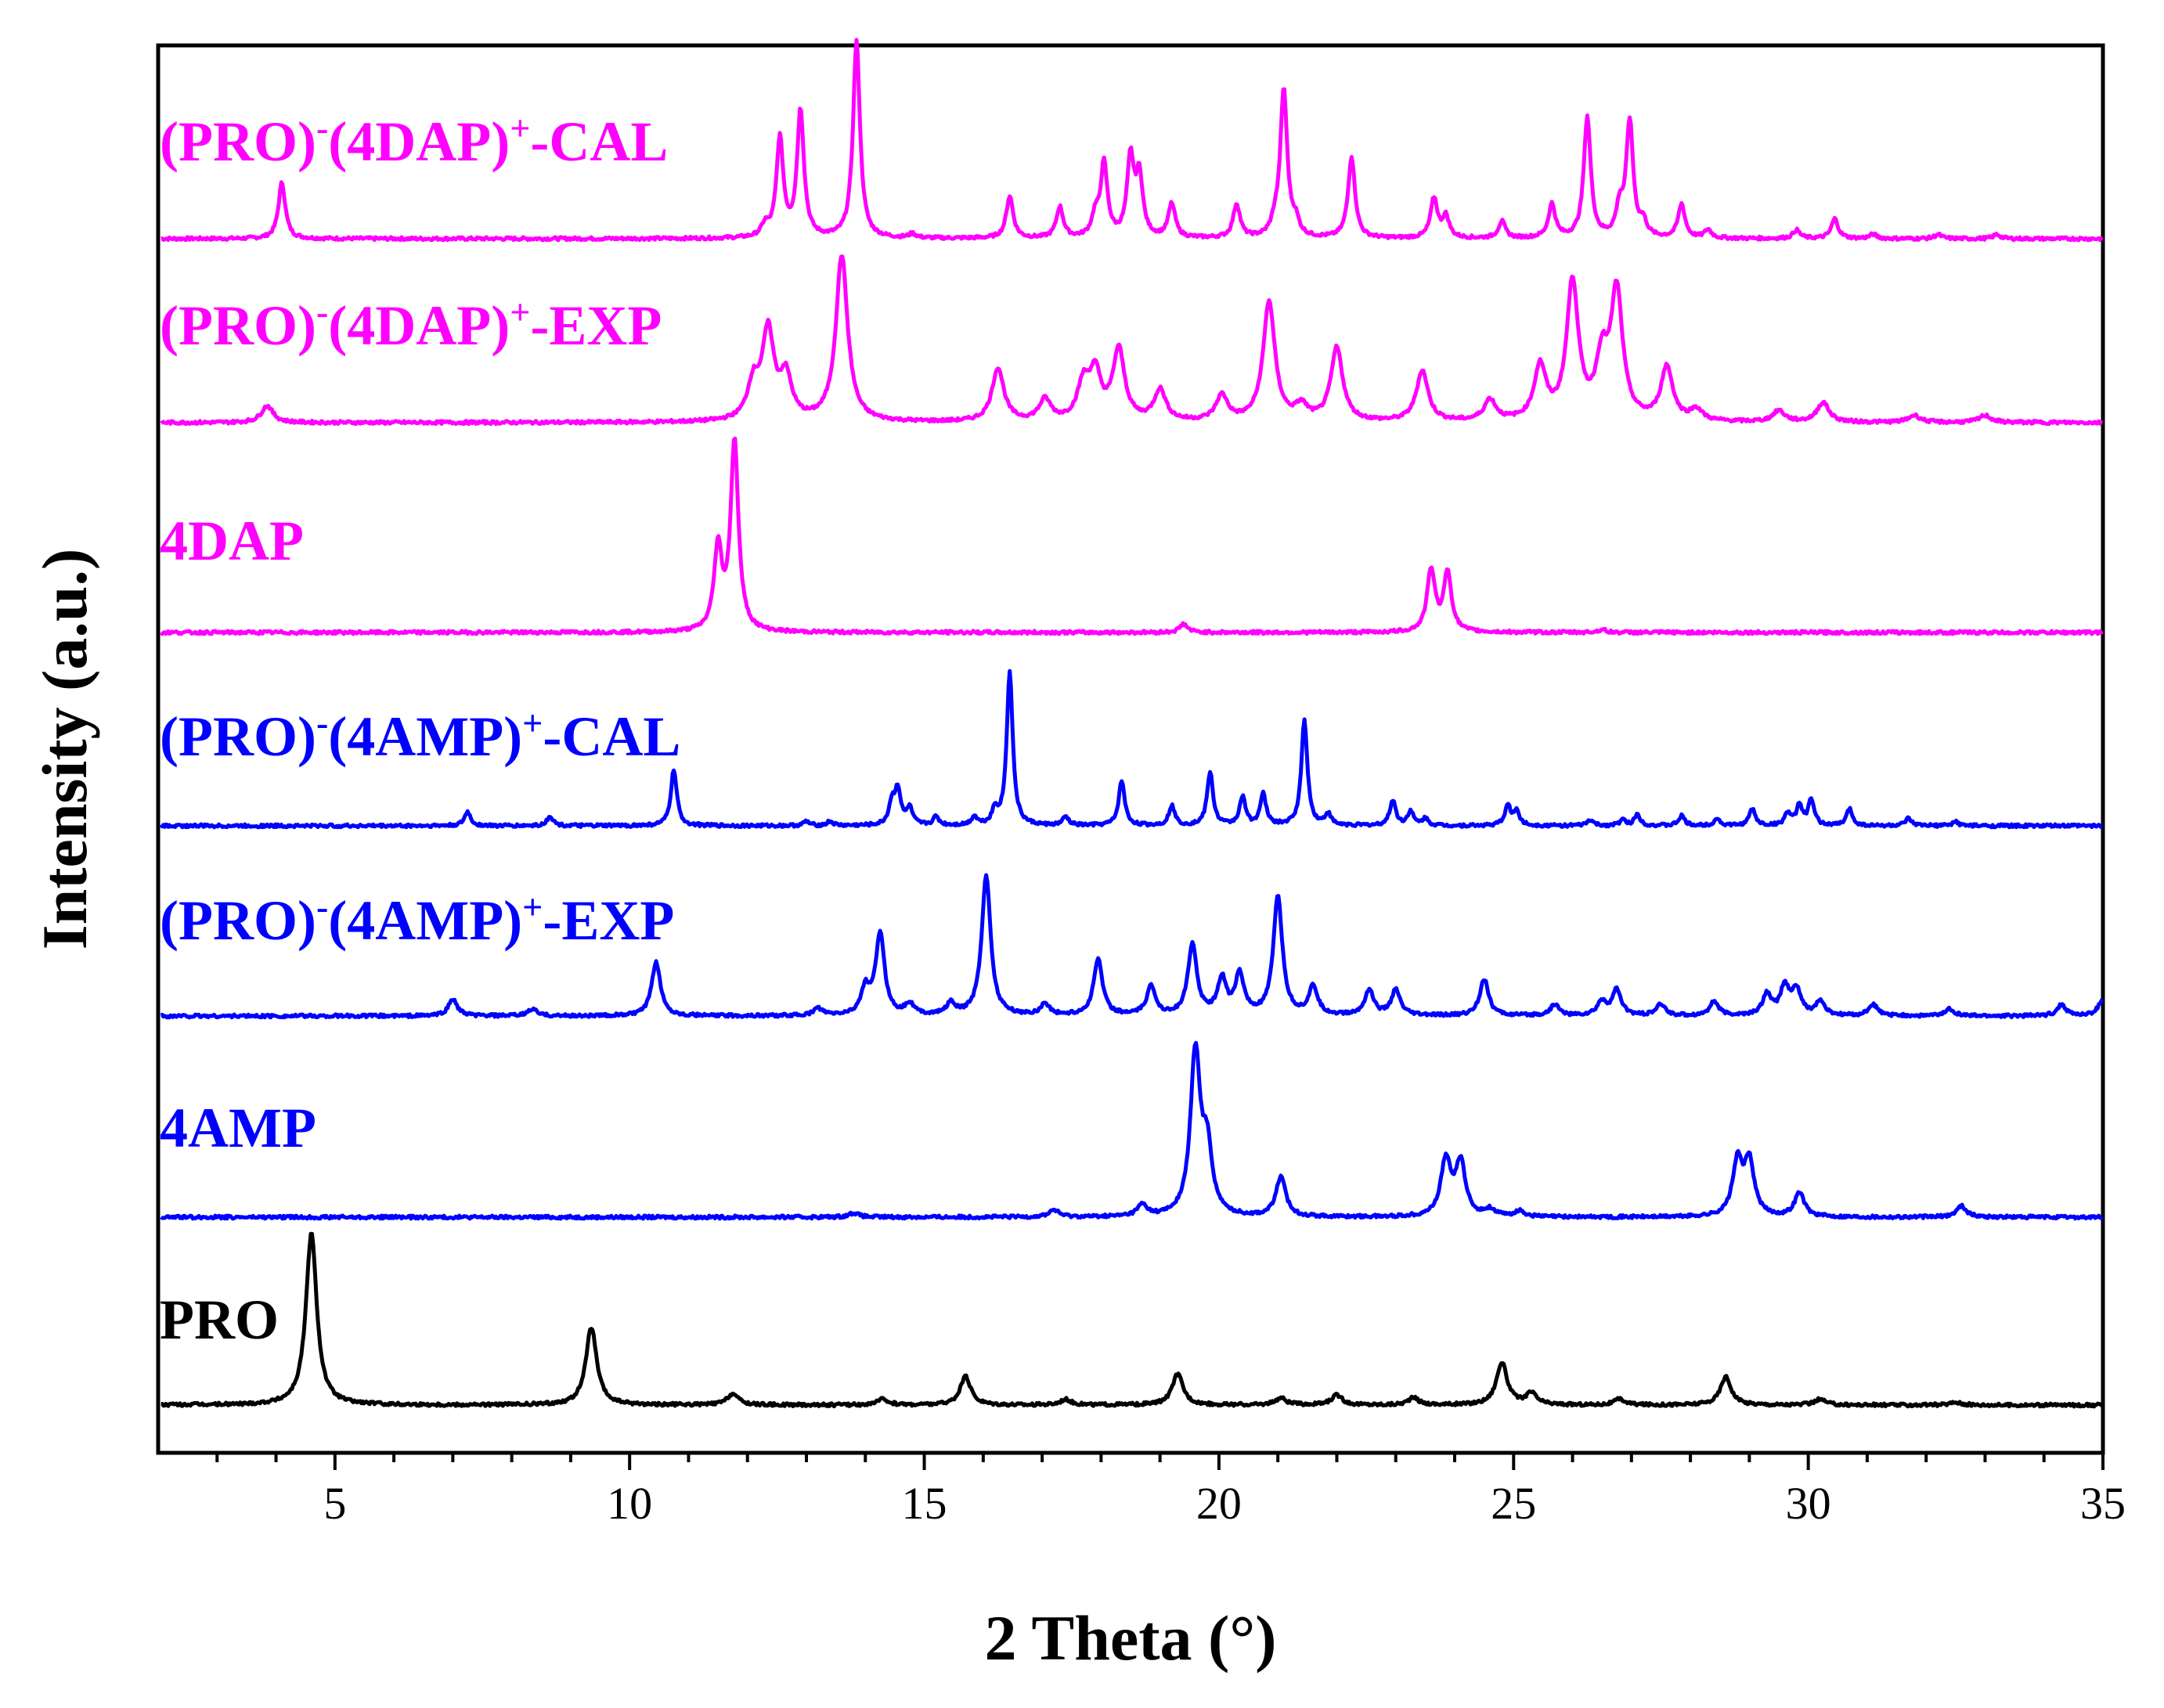 The image size is (2164, 1708). What do you see at coordinates (1132, 1130) in the screenshot?
I see `trace-4amp` at bounding box center [1132, 1130].